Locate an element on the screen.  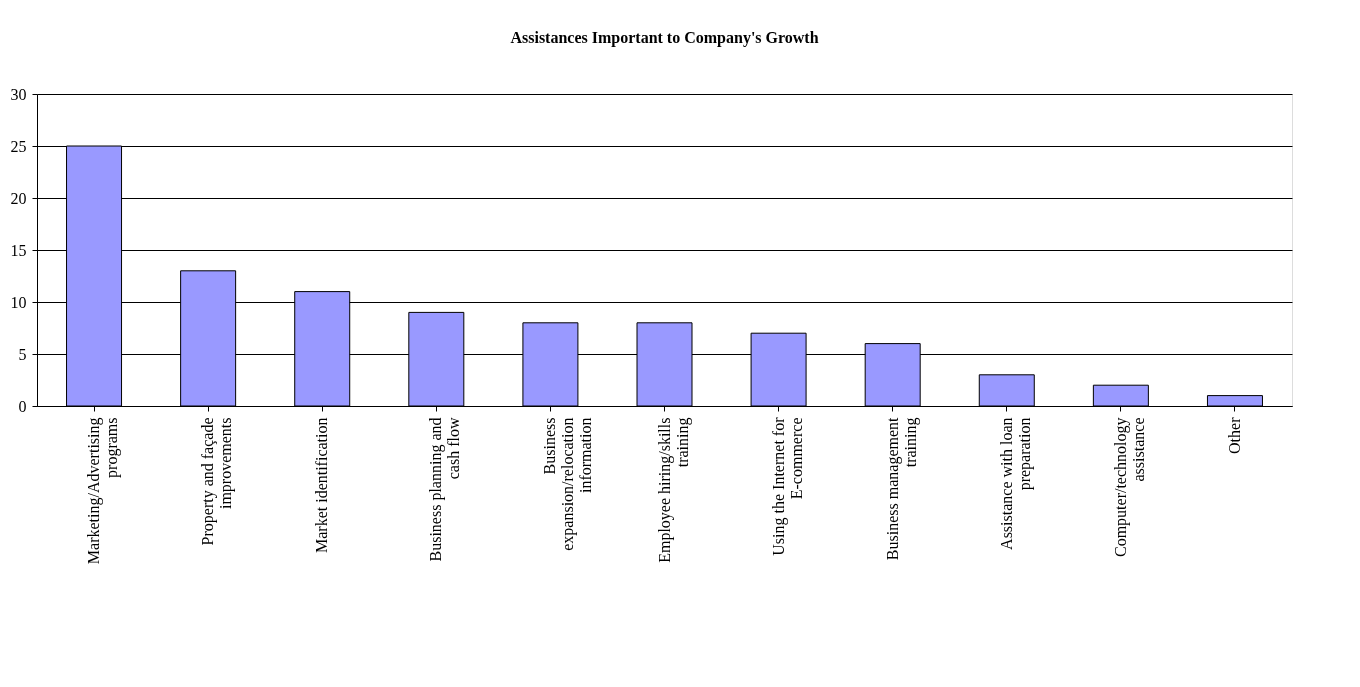
y-tick-label: 25 is located at coordinates (18, 146).